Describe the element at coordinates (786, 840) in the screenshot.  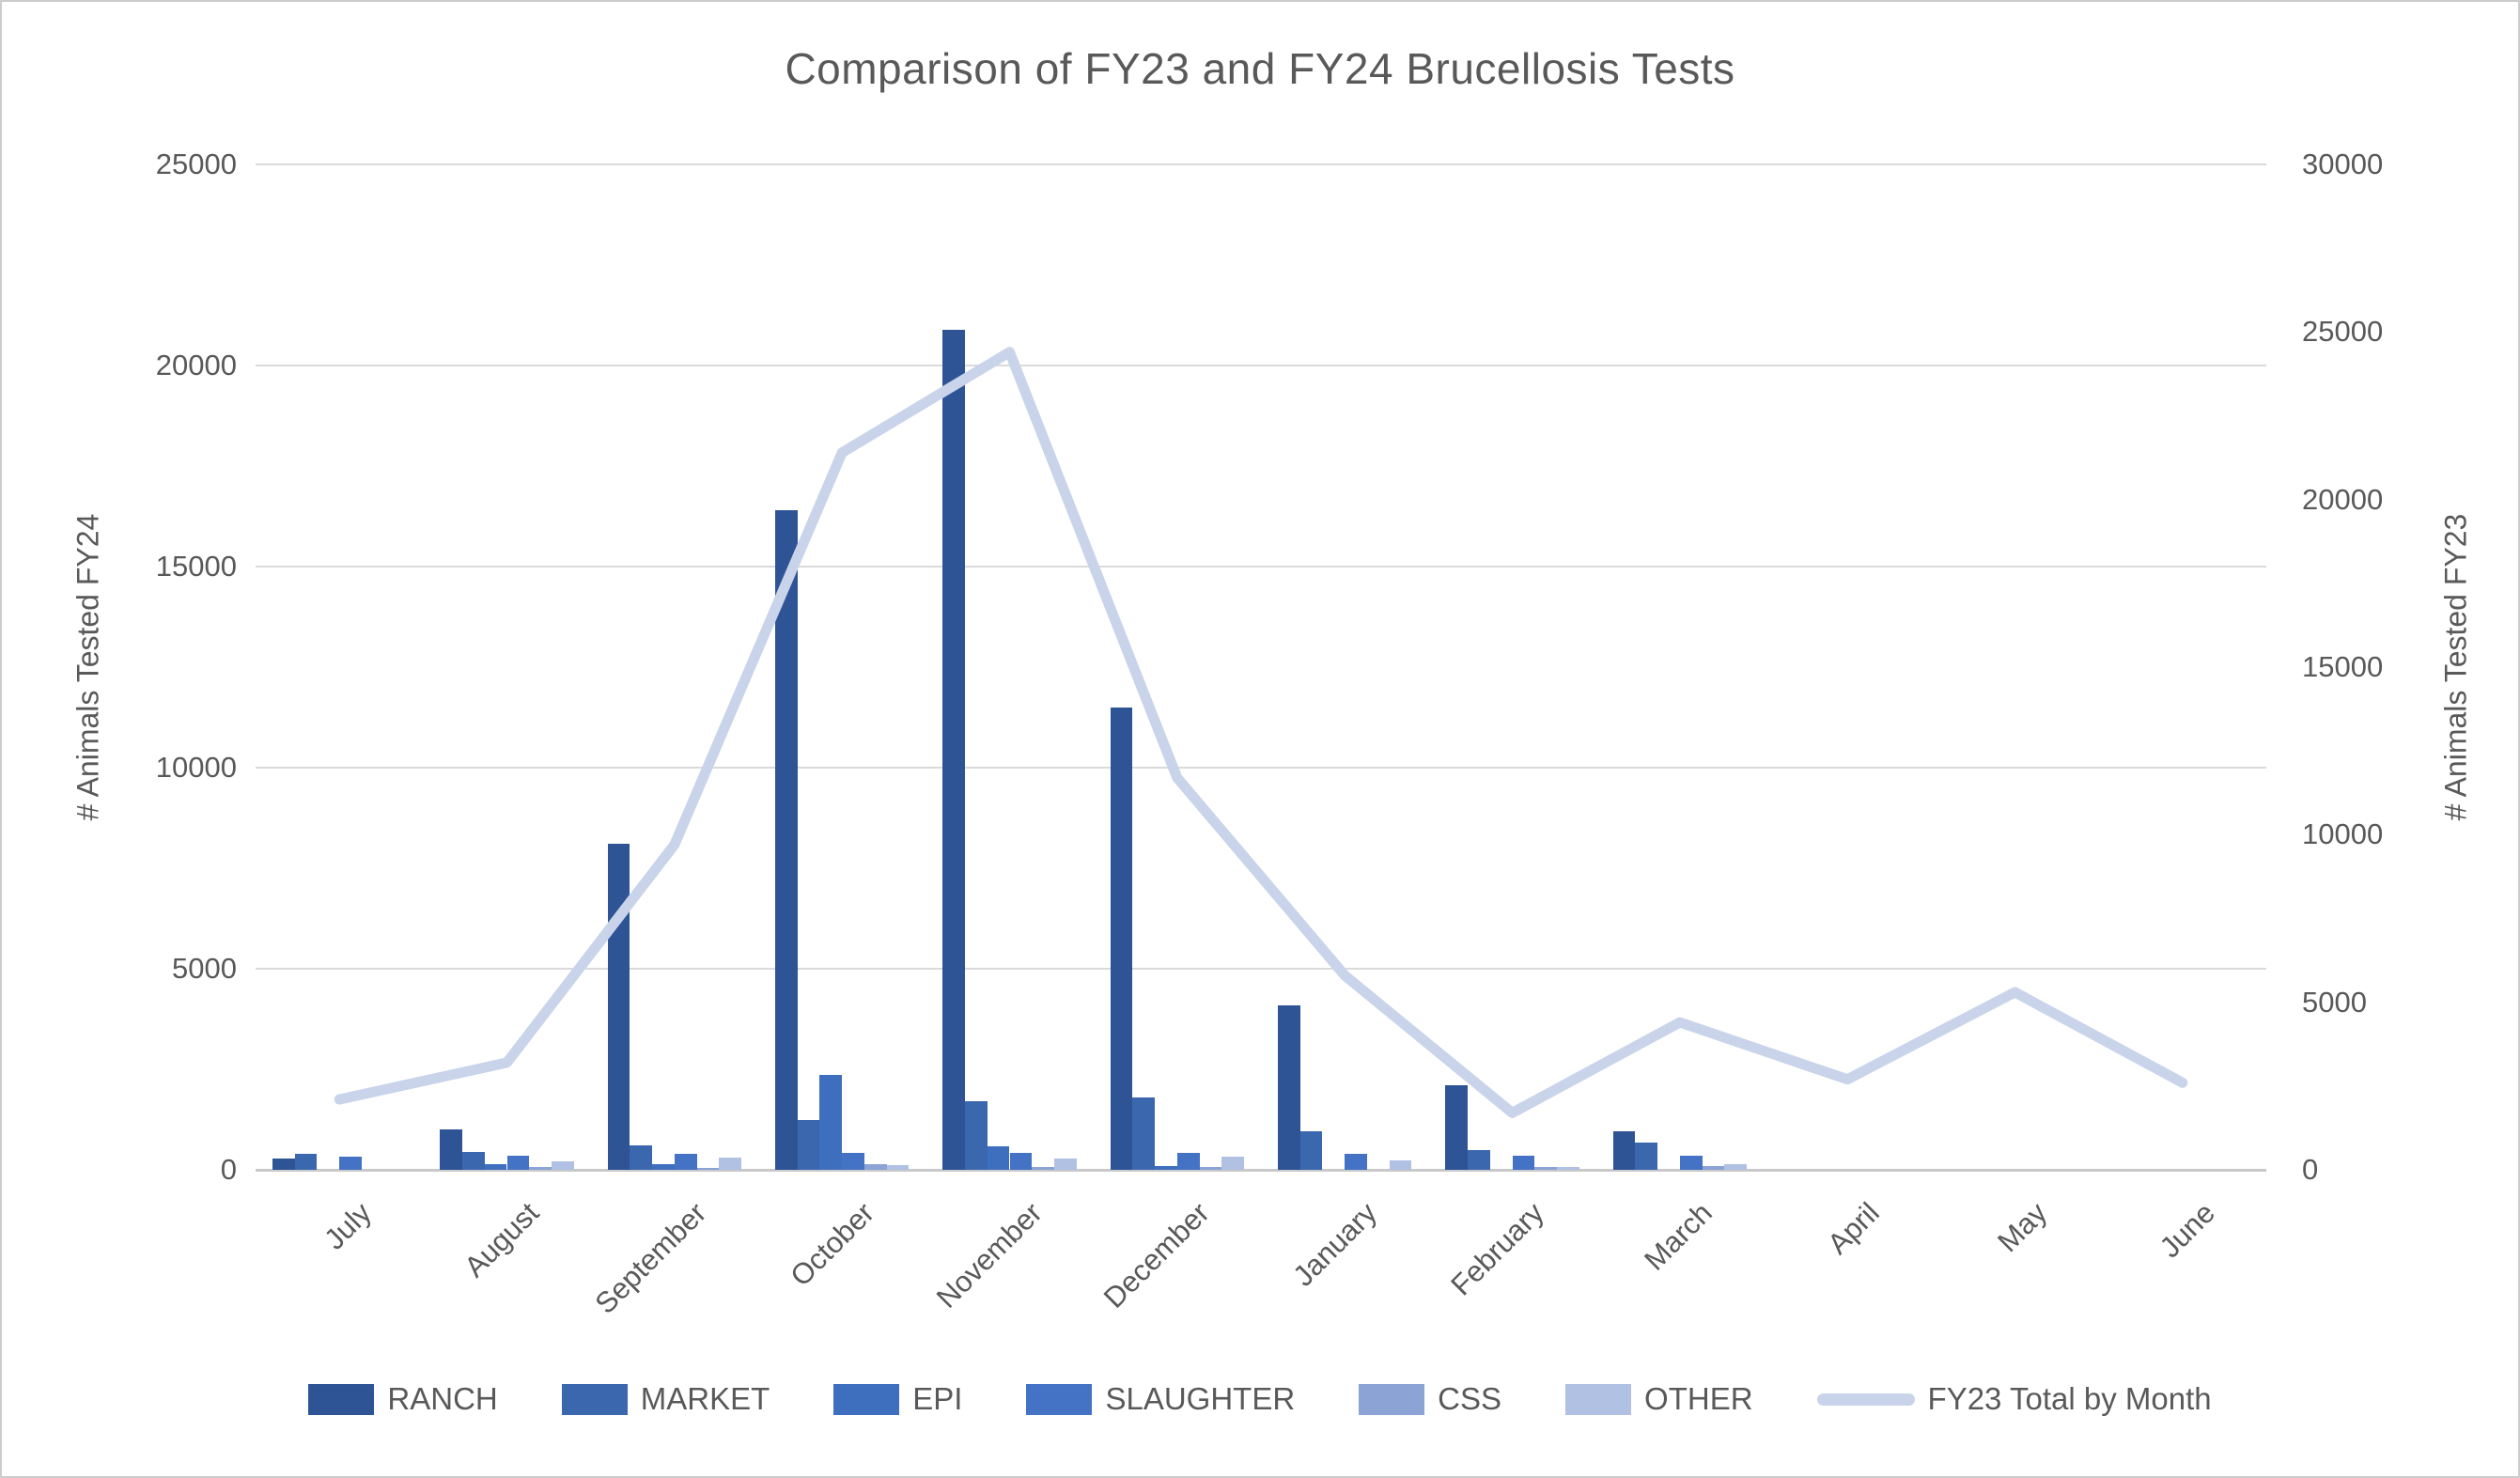
I see `bar-RANCH-October` at that location.